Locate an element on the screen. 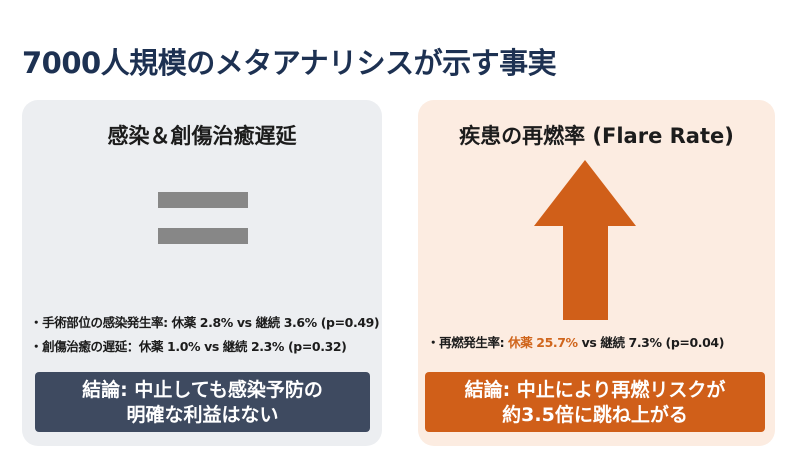  flare-rate-comparison: vs 継続 7.3% (p=0.04) is located at coordinates (651, 342).